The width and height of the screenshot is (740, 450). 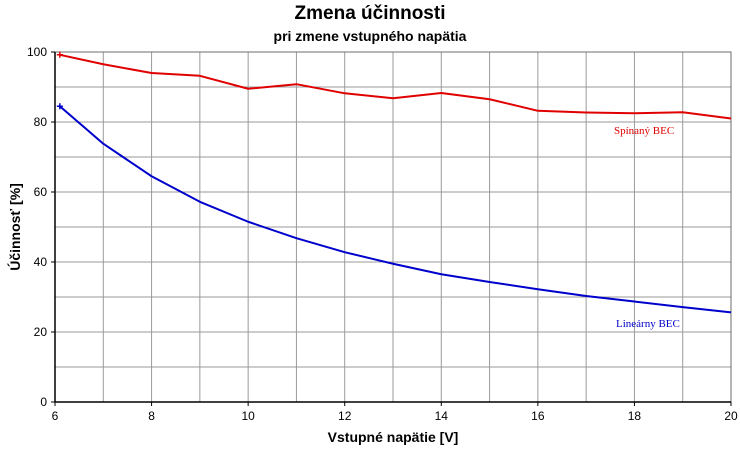 What do you see at coordinates (393, 437) in the screenshot?
I see `x-axis-label: Vstupné napätie [V]` at bounding box center [393, 437].